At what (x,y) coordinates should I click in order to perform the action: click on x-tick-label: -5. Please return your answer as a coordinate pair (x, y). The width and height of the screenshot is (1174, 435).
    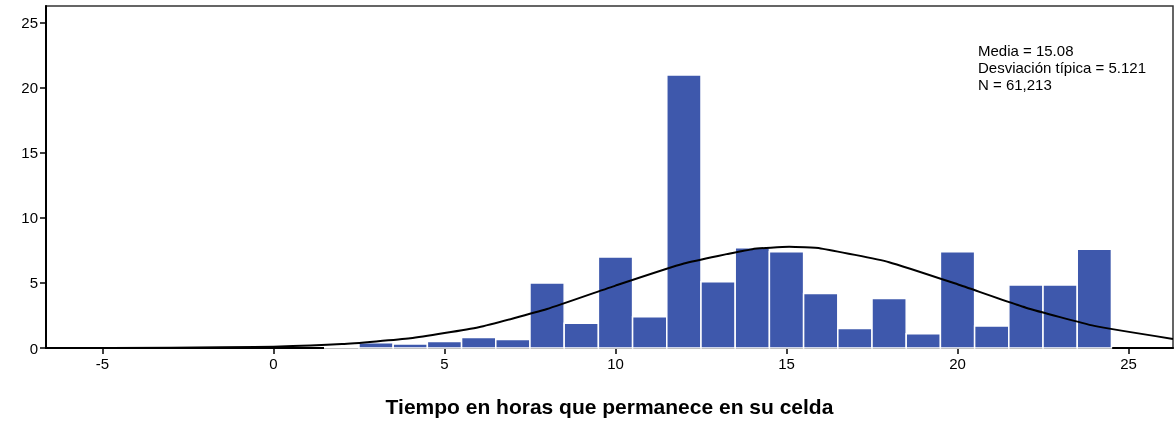
    Looking at the image, I should click on (102, 363).